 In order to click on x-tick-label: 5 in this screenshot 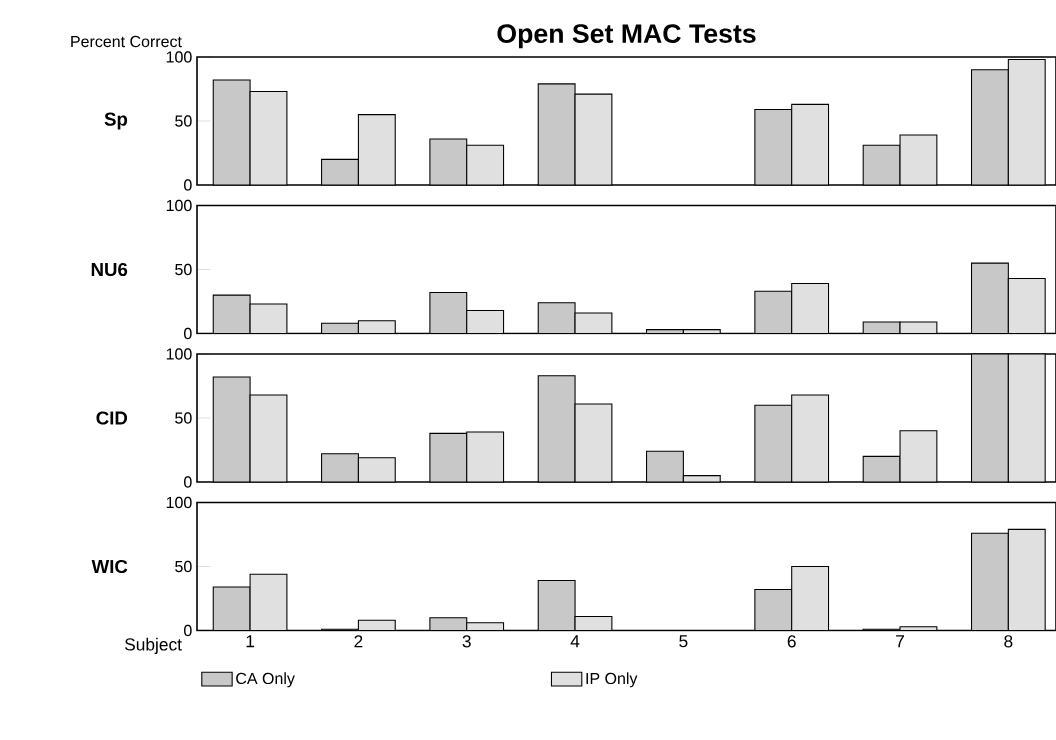, I will do `click(683, 641)`.